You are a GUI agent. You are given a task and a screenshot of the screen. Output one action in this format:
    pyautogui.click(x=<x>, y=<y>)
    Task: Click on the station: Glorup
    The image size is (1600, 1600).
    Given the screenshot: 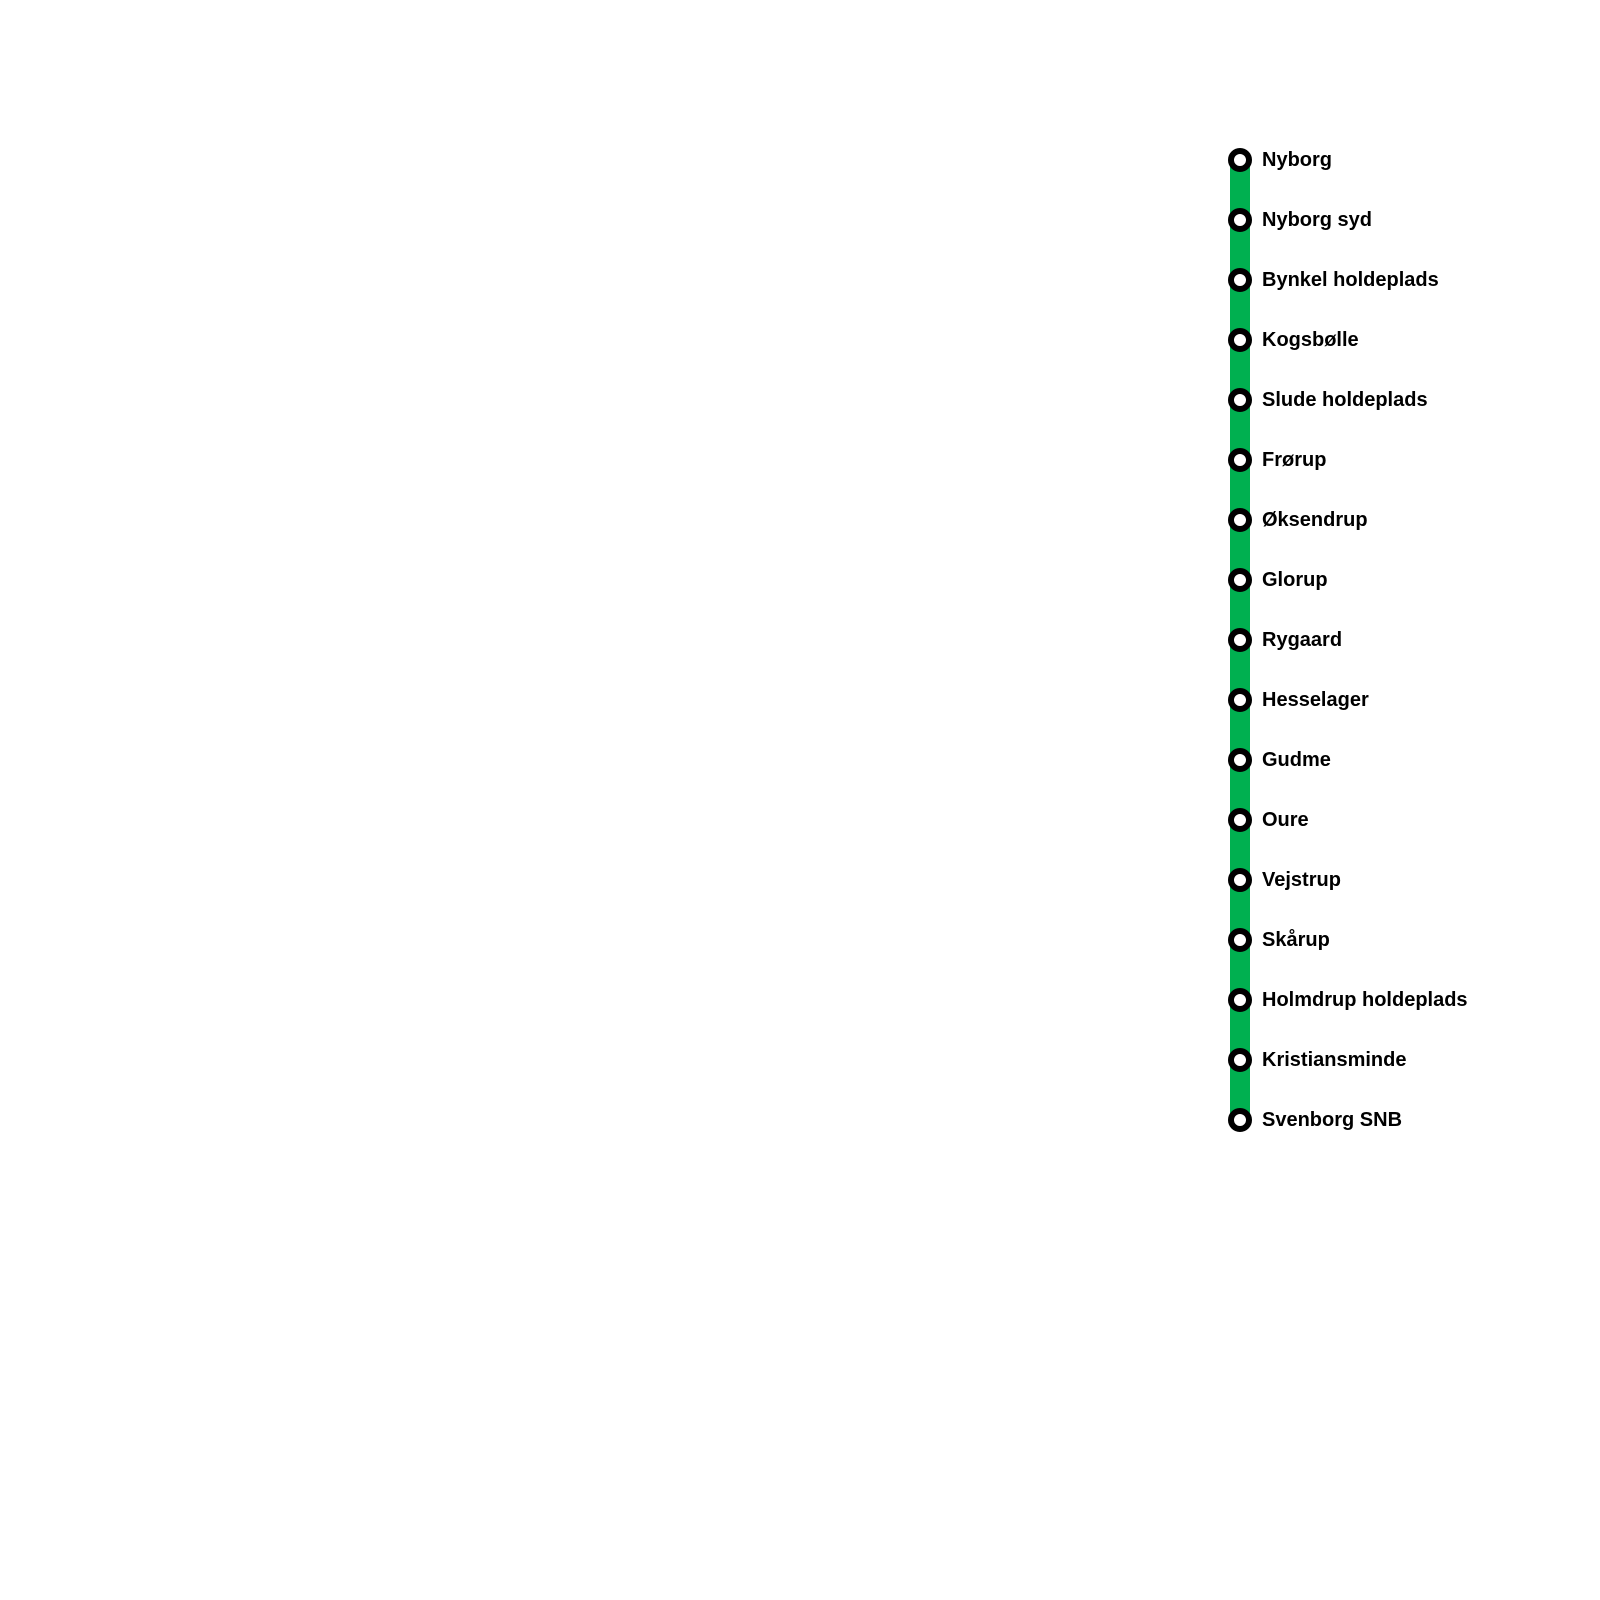 What is the action you would take?
    pyautogui.click(x=1278, y=580)
    